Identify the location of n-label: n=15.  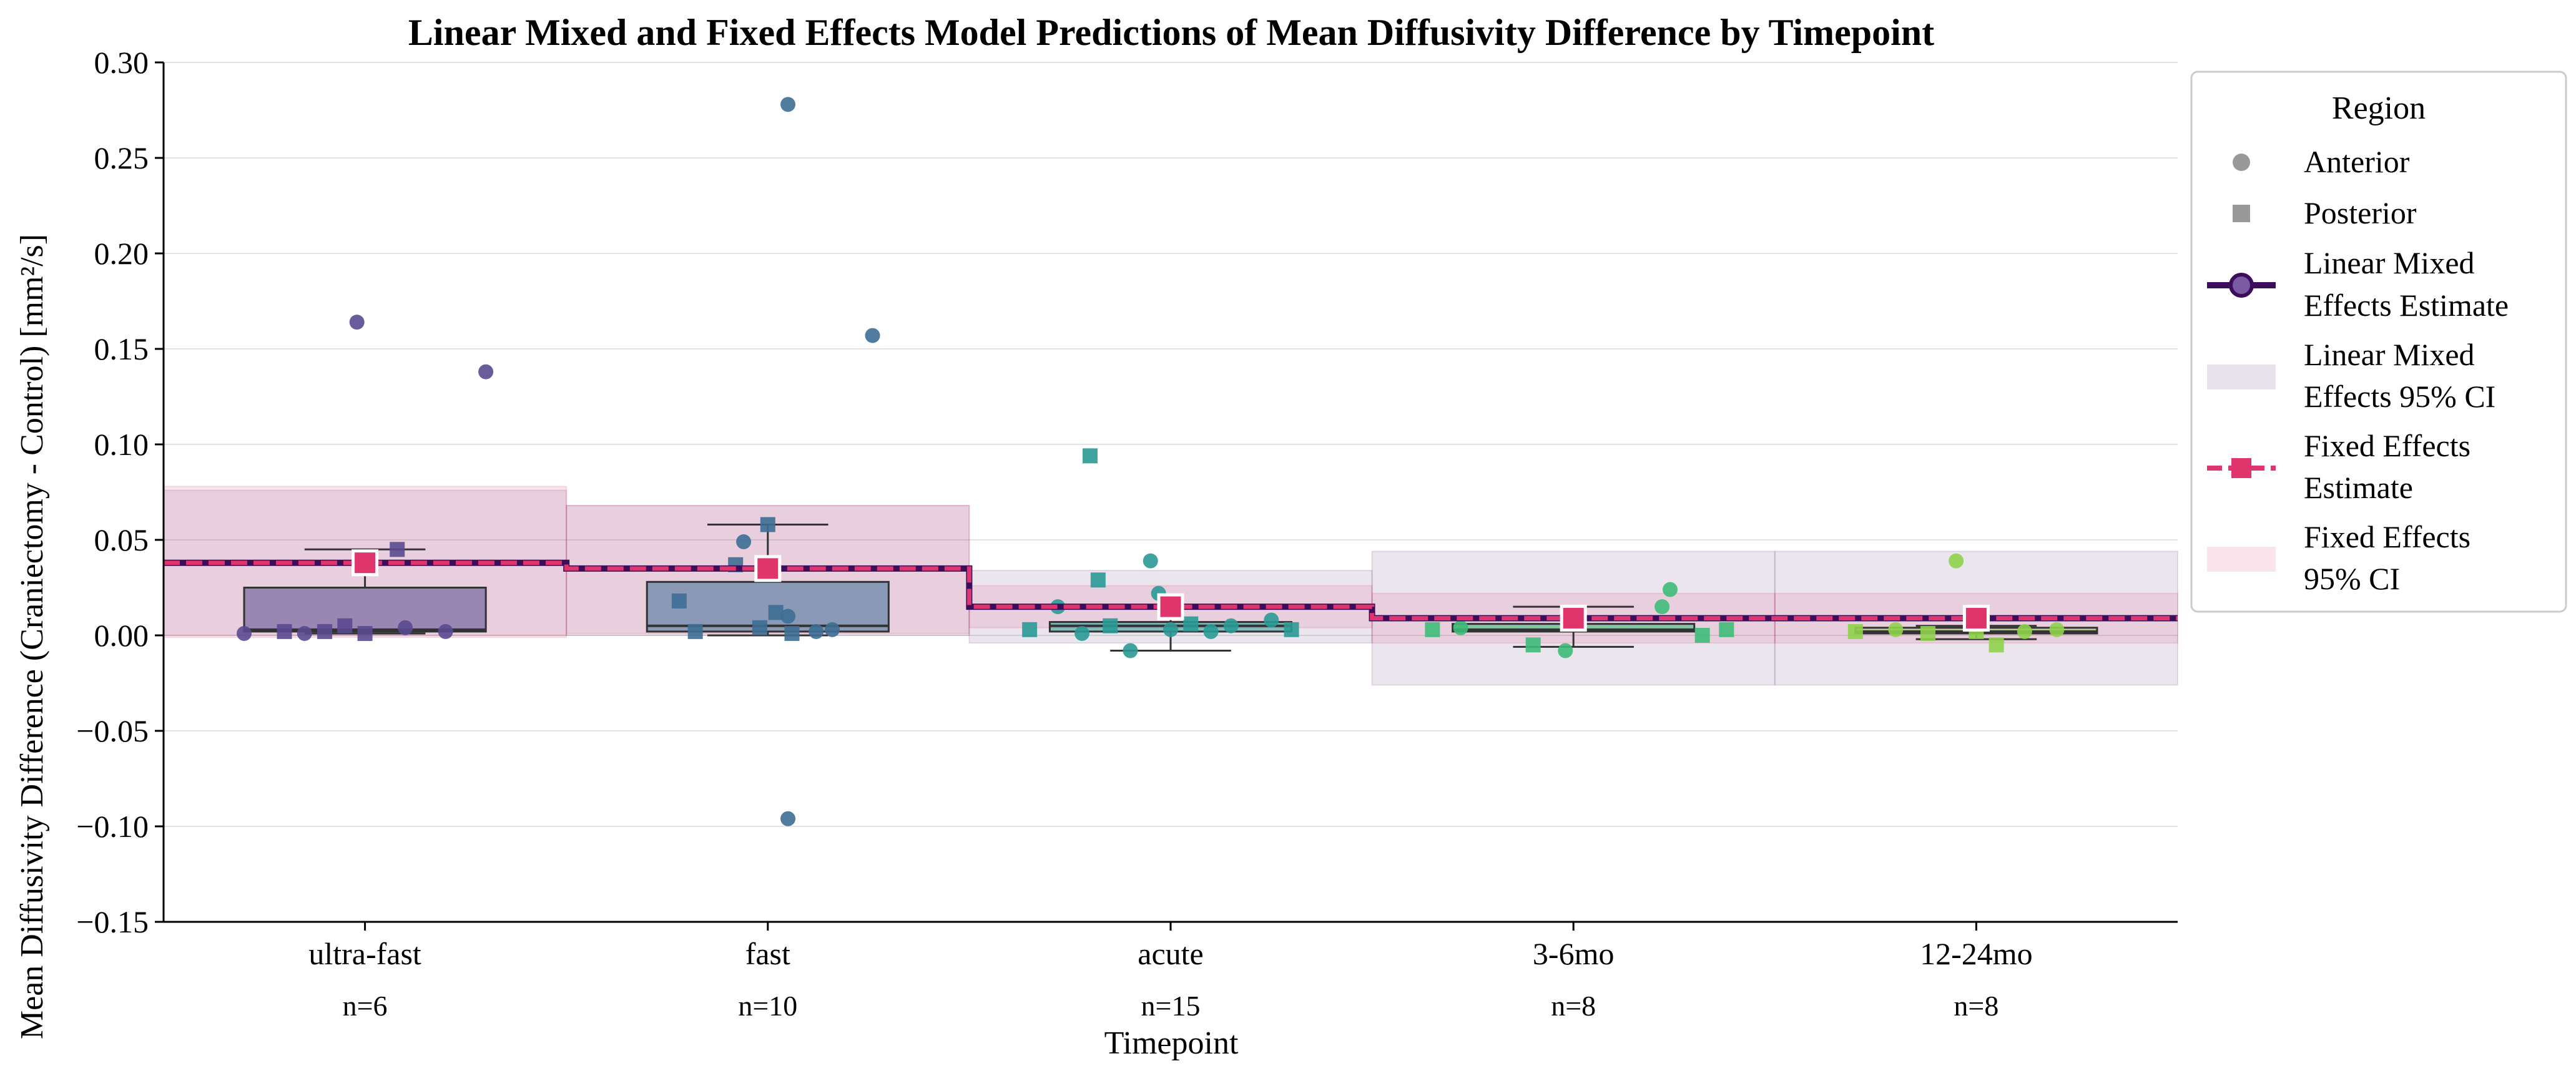
(1171, 1006).